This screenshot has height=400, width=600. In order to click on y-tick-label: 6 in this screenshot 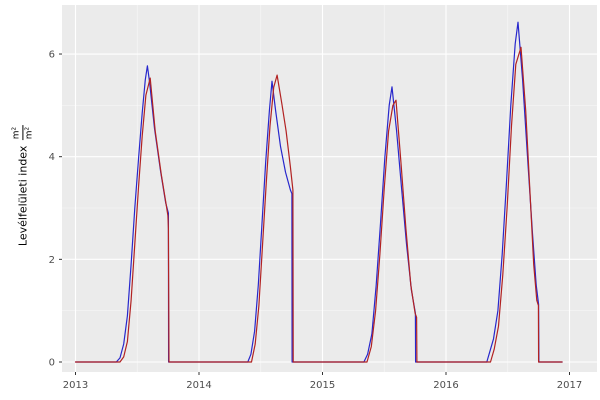, I will do `click(52, 55)`.